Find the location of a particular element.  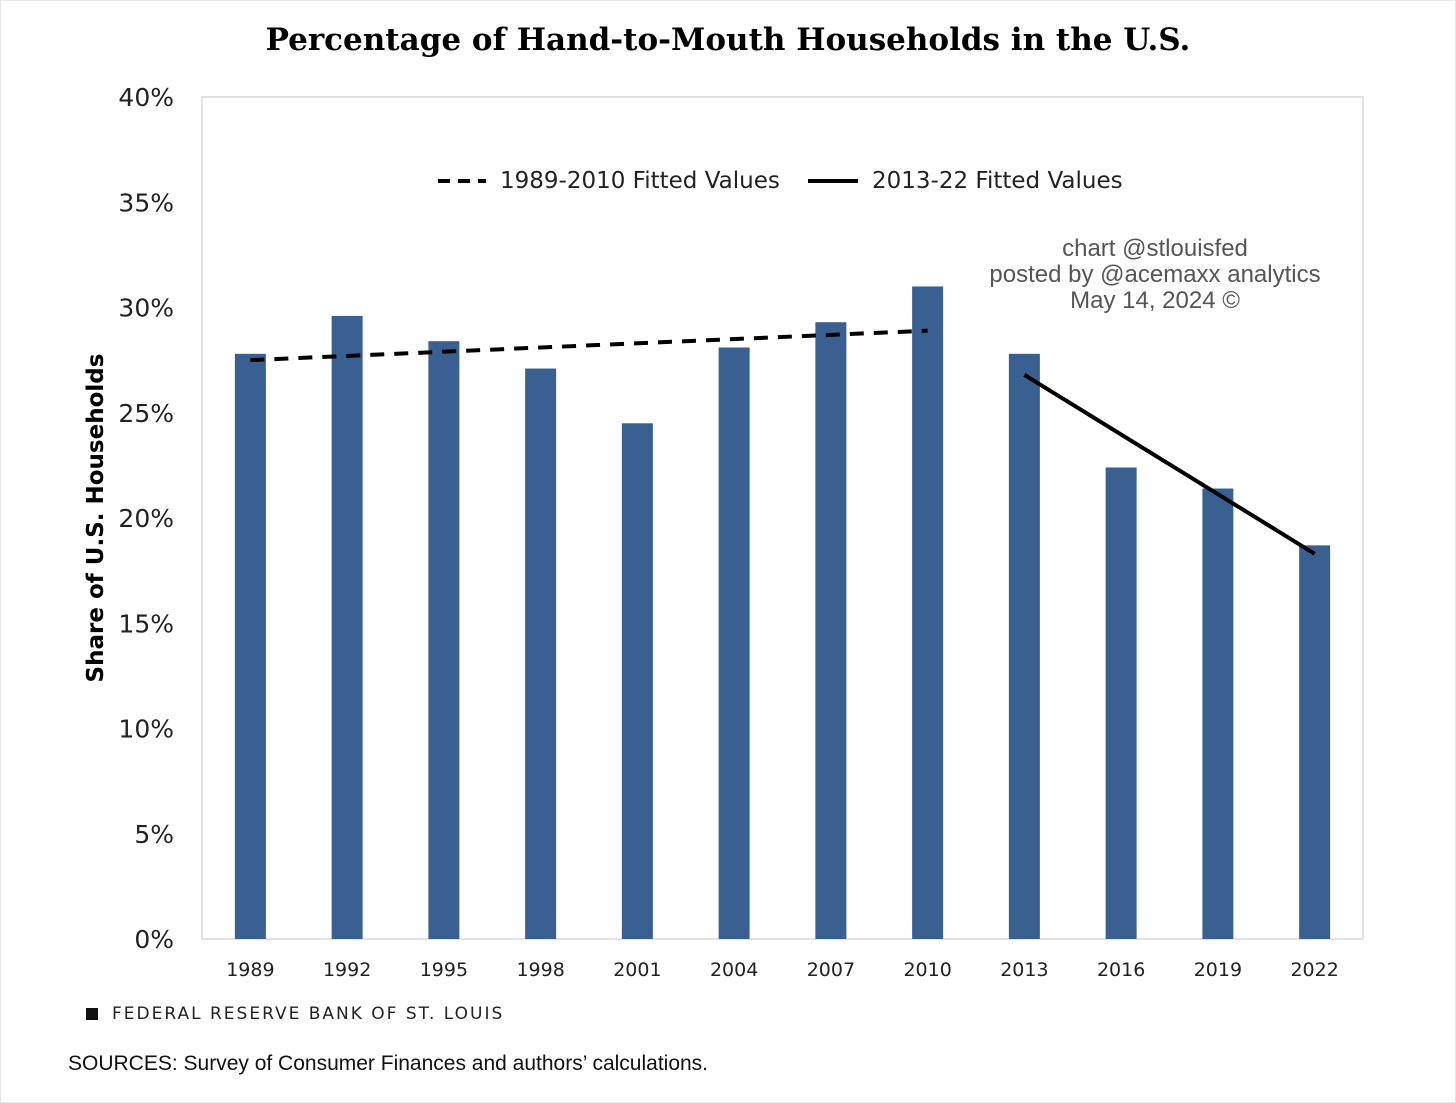

y-tick-label: 5% is located at coordinates (154, 834).